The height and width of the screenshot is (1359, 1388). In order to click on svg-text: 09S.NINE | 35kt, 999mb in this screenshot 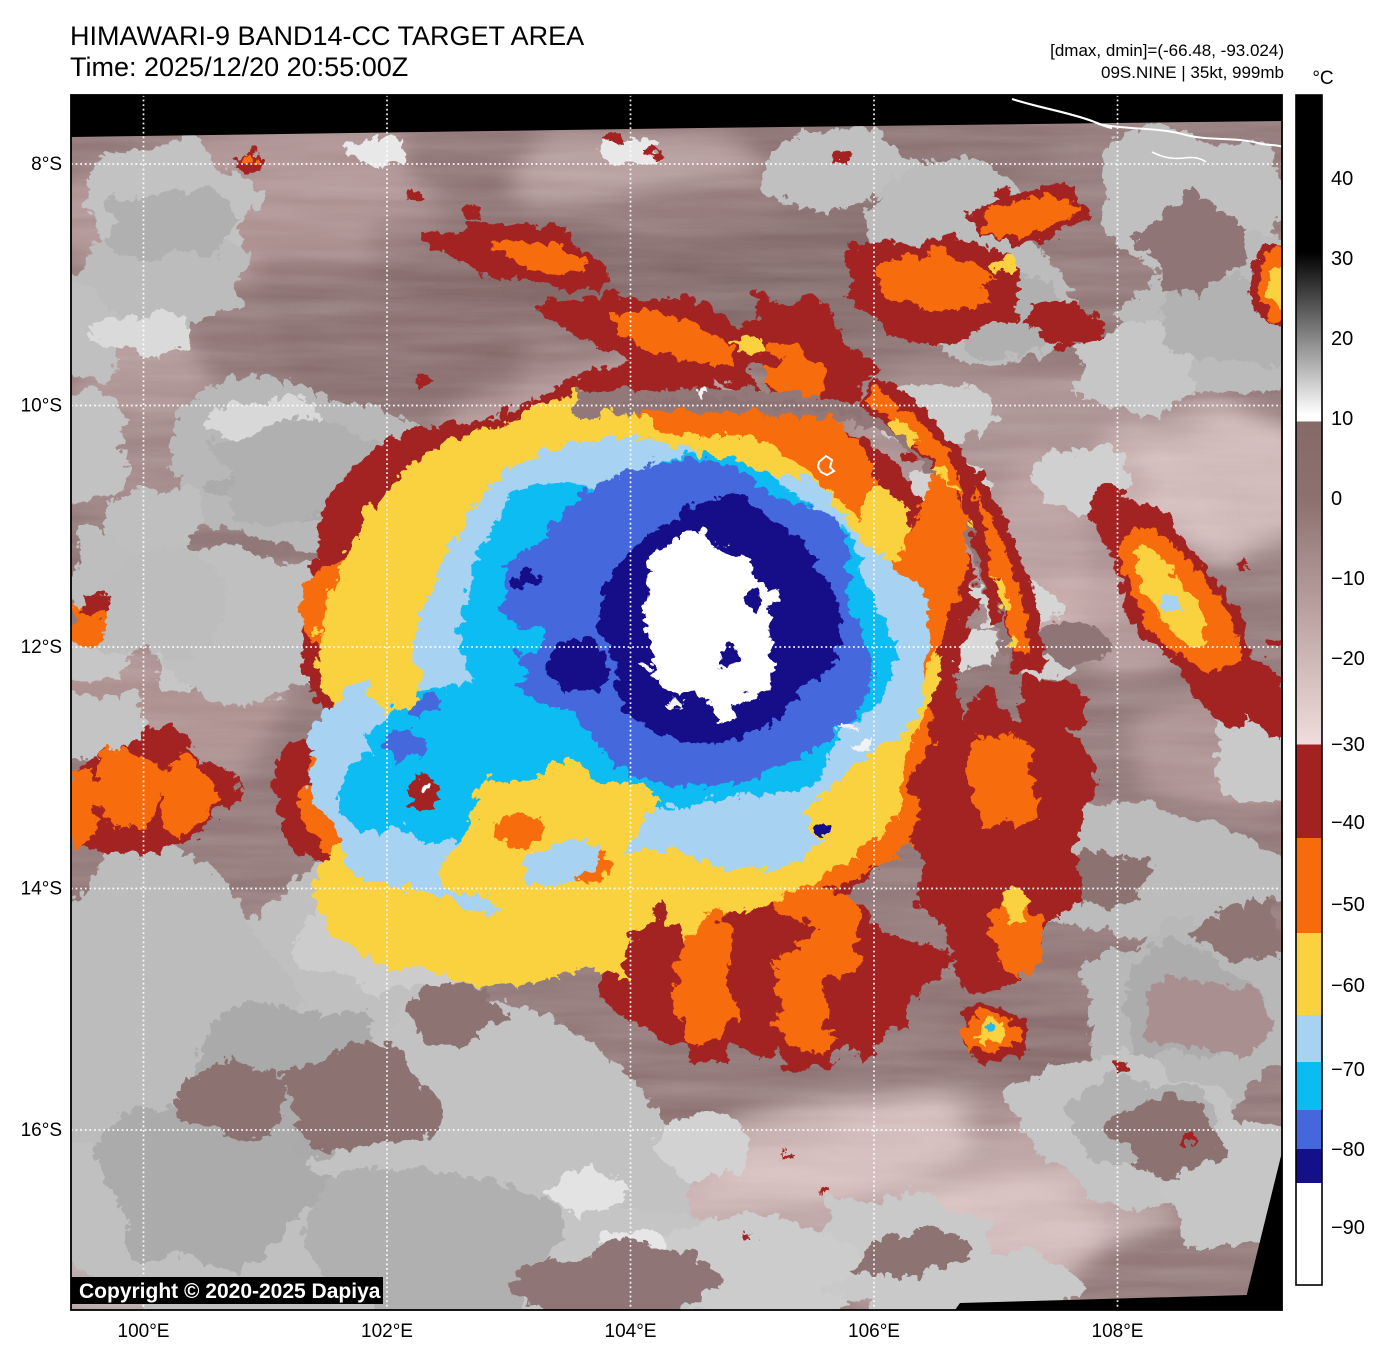, I will do `click(1192, 72)`.